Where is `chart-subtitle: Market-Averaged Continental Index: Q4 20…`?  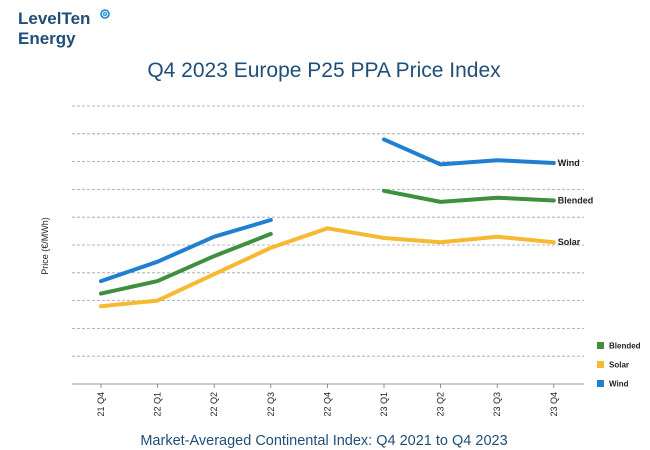 chart-subtitle: Market-Averaged Continental Index: Q4 20… is located at coordinates (323, 441).